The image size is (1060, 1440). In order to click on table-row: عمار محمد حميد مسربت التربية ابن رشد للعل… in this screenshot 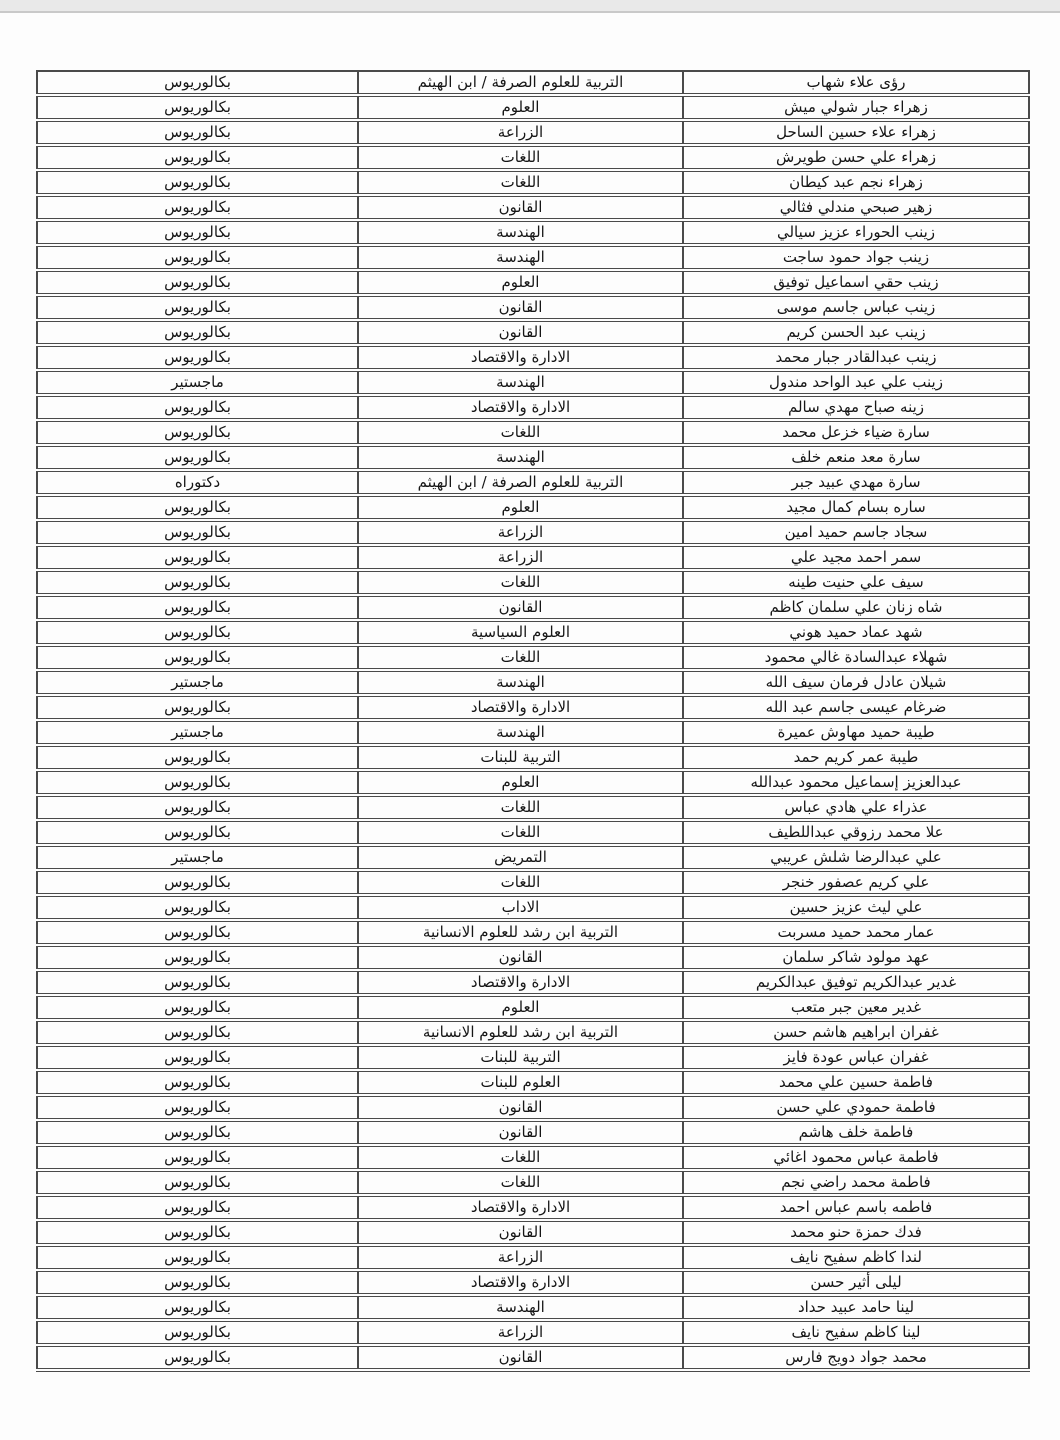, I will do `click(533, 933)`.